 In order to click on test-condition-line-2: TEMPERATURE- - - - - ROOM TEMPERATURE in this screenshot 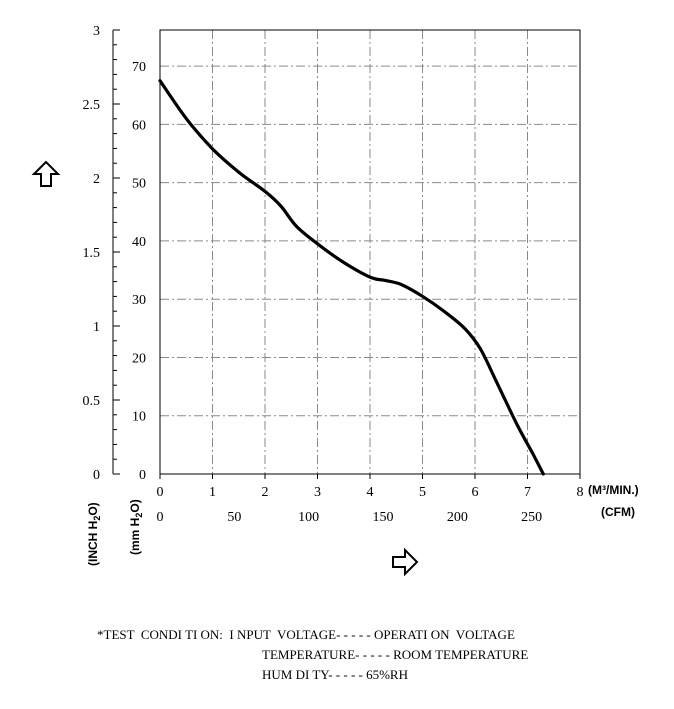, I will do `click(395, 654)`.